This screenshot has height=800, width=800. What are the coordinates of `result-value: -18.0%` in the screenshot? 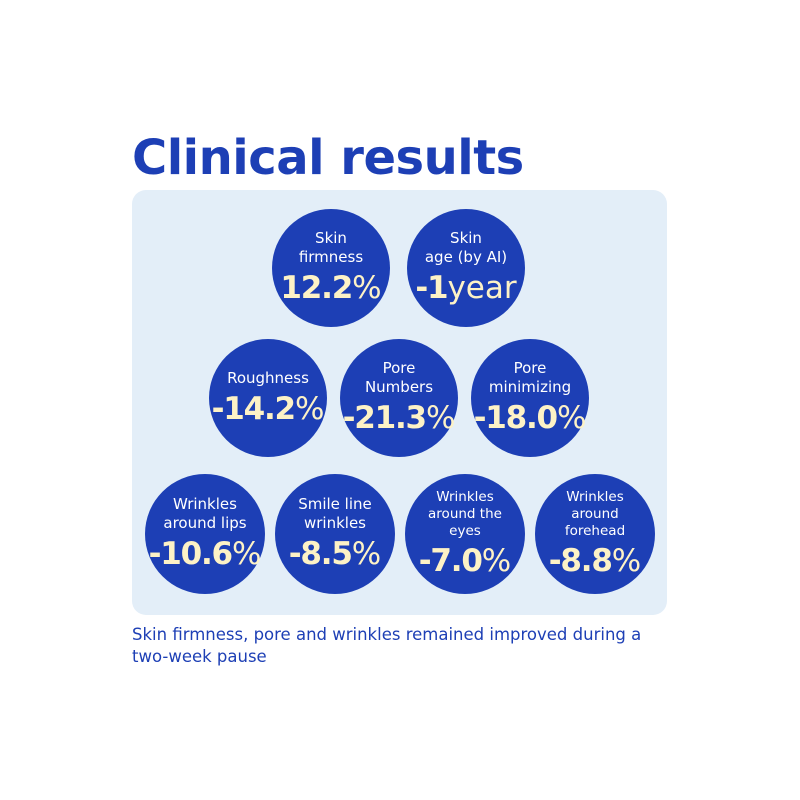 It's located at (530, 418).